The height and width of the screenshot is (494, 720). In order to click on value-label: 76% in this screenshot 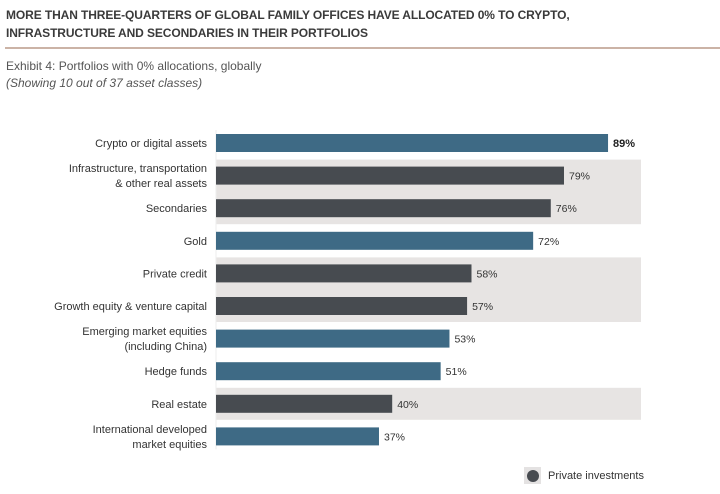, I will do `click(566, 209)`.